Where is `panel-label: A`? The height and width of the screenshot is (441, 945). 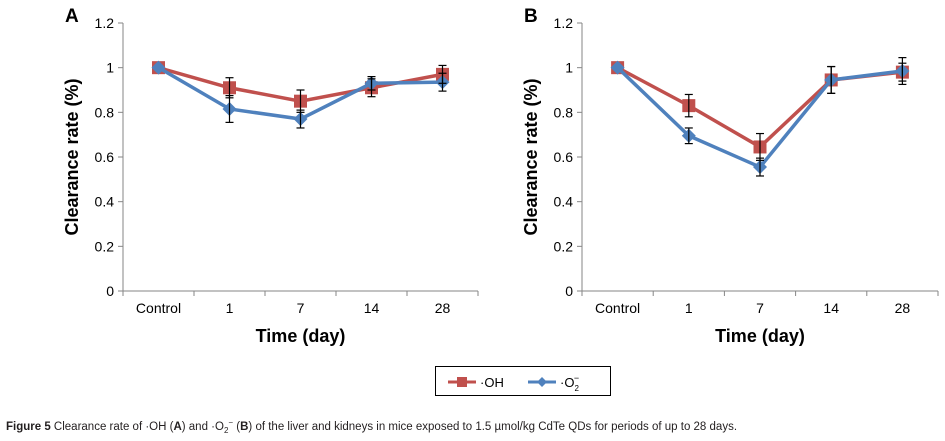 panel-label: A is located at coordinates (72, 16).